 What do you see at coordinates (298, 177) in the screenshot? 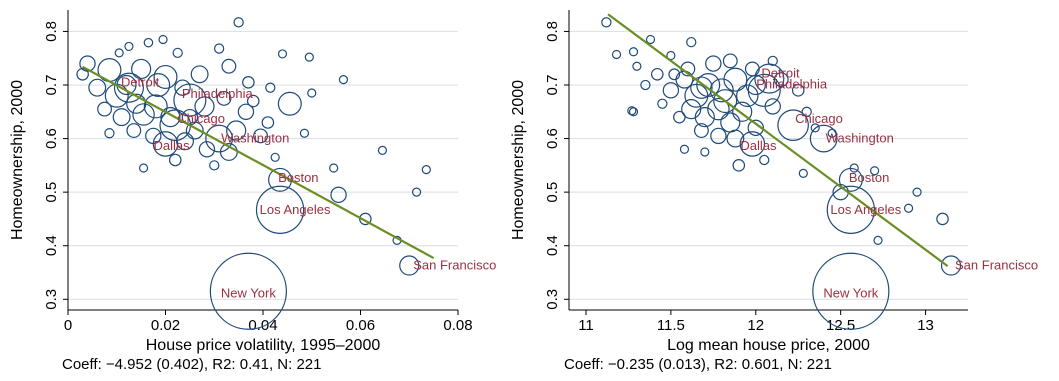
I see `city-label: Boston` at bounding box center [298, 177].